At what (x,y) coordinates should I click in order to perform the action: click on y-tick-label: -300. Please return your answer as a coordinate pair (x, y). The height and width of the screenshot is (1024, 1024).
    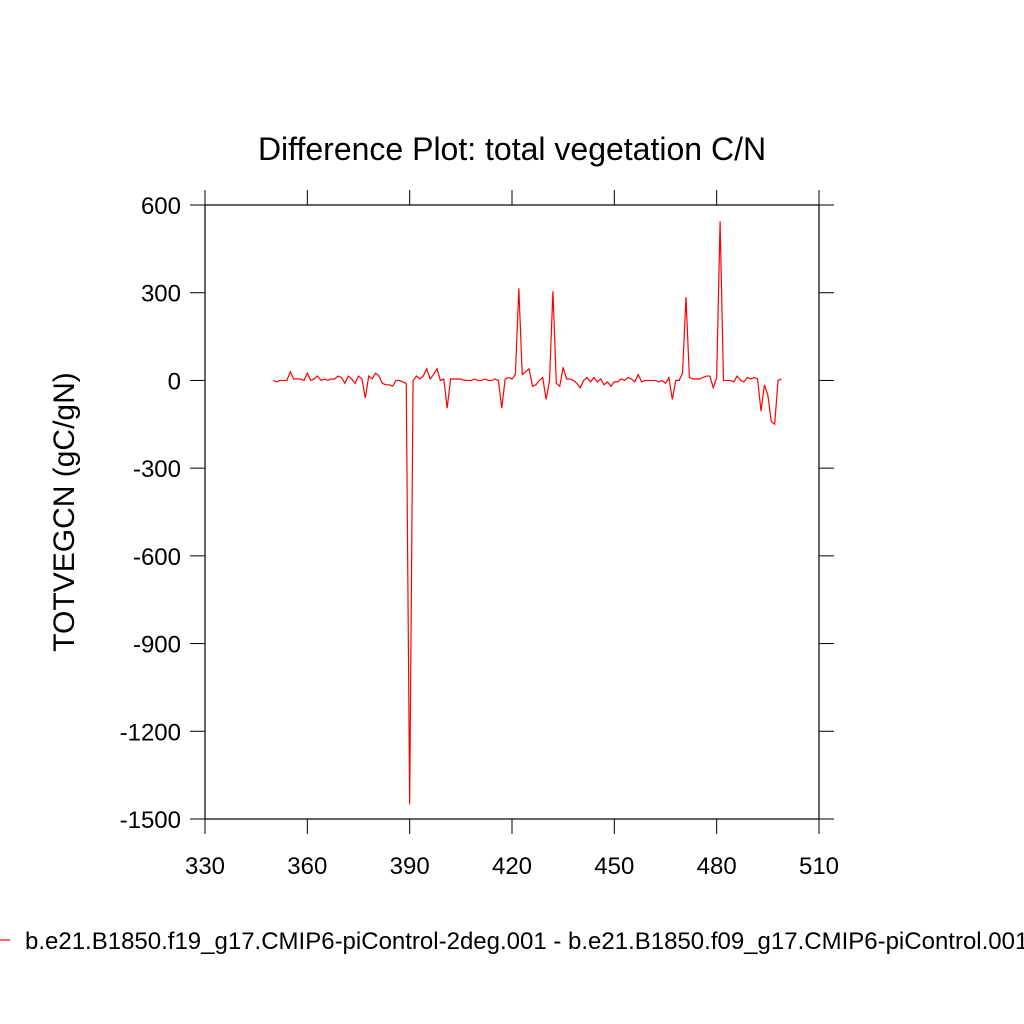
    Looking at the image, I should click on (157, 469).